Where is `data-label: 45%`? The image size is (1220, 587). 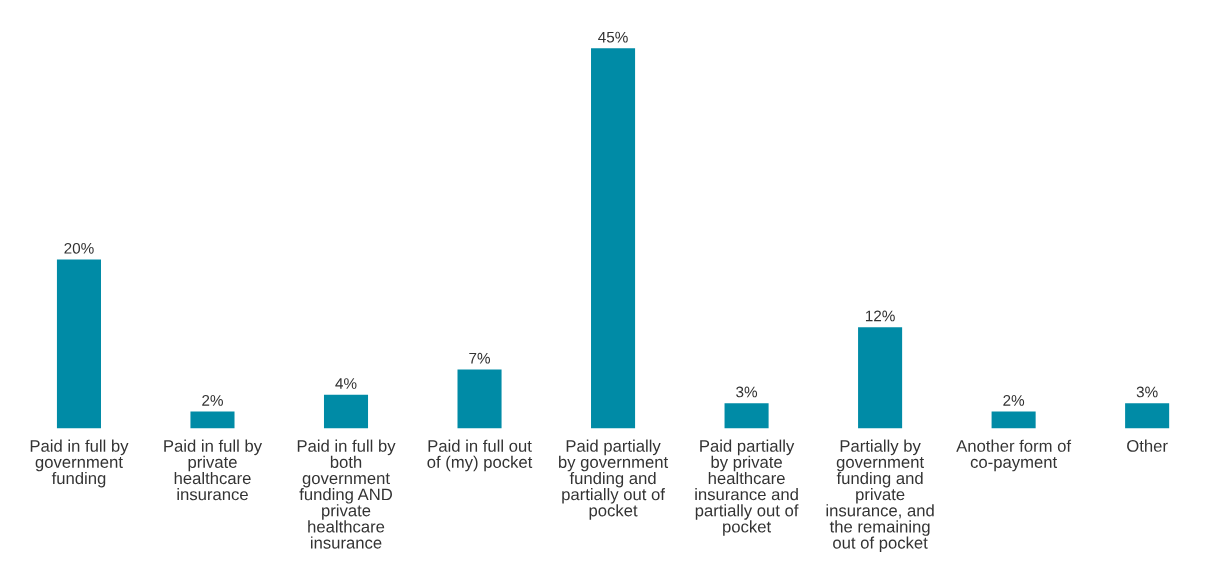
data-label: 45% is located at coordinates (613, 37).